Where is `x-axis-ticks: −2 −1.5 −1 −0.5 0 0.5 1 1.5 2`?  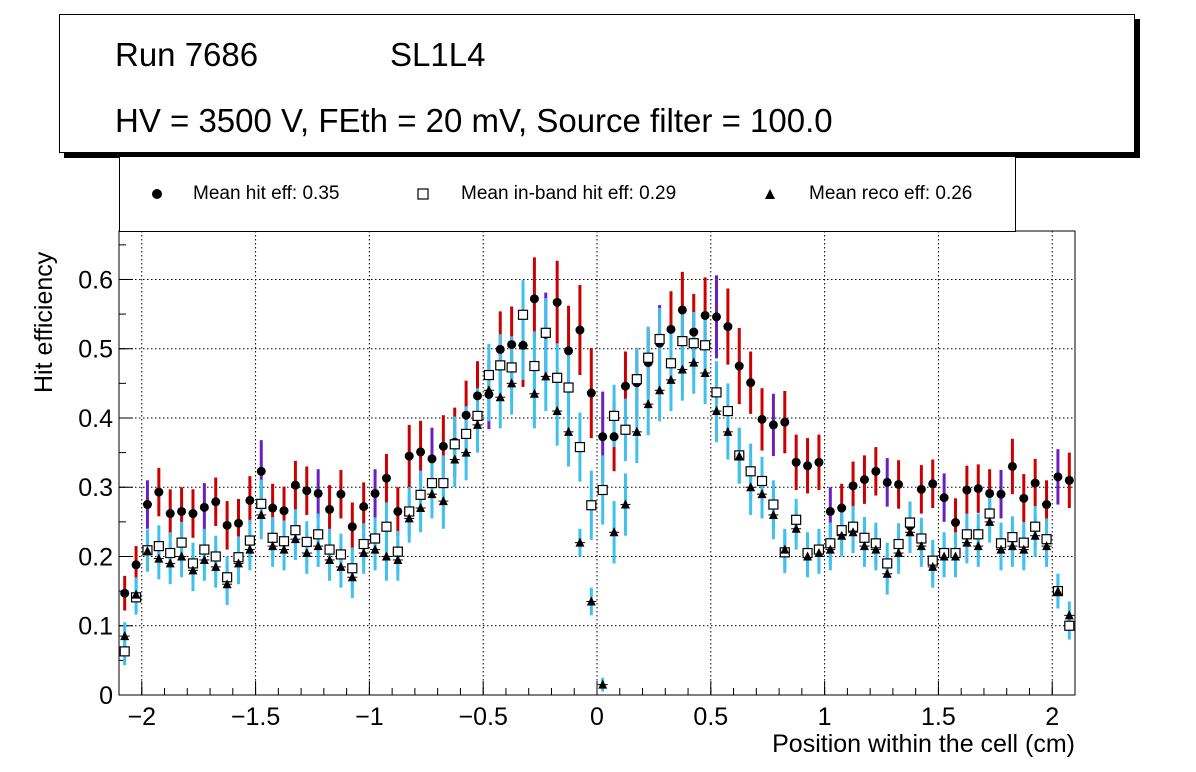 x-axis-ticks: −2 −1.5 −1 −0.5 0 0.5 1 1.5 2 is located at coordinates (597, 706).